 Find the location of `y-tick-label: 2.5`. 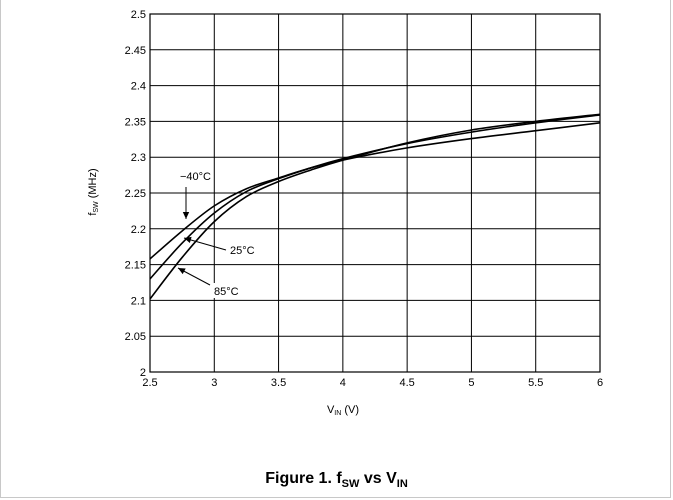

y-tick-label: 2.5 is located at coordinates (138, 15).